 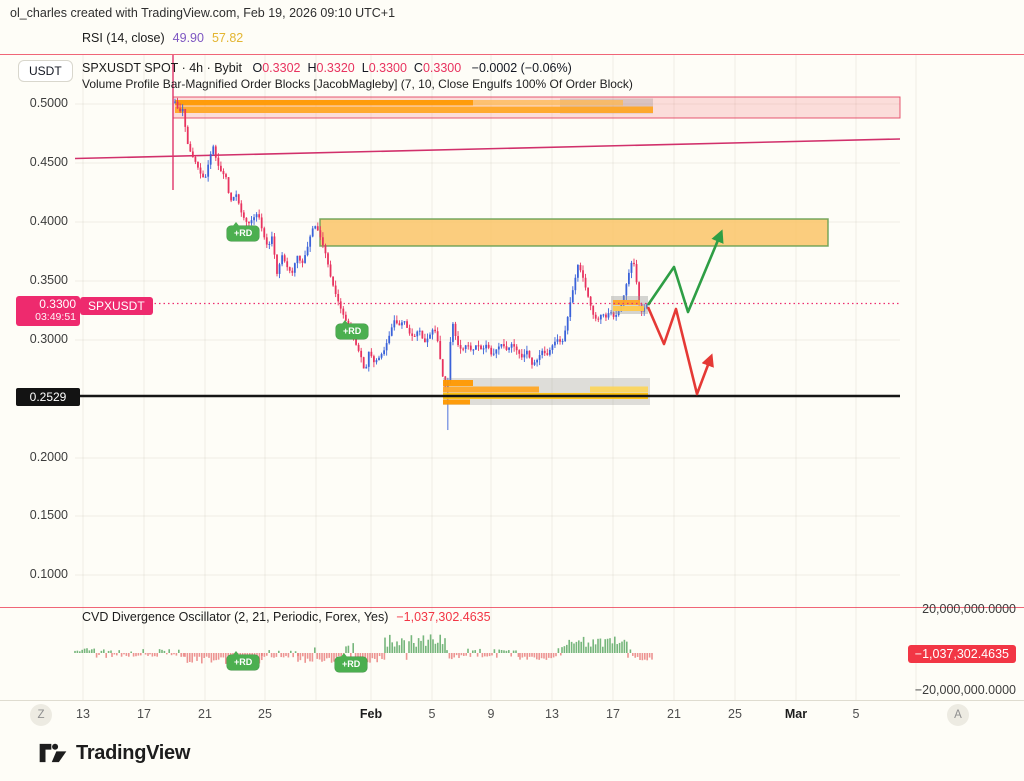 I want to click on time-axis-separator, so click(x=512, y=700).